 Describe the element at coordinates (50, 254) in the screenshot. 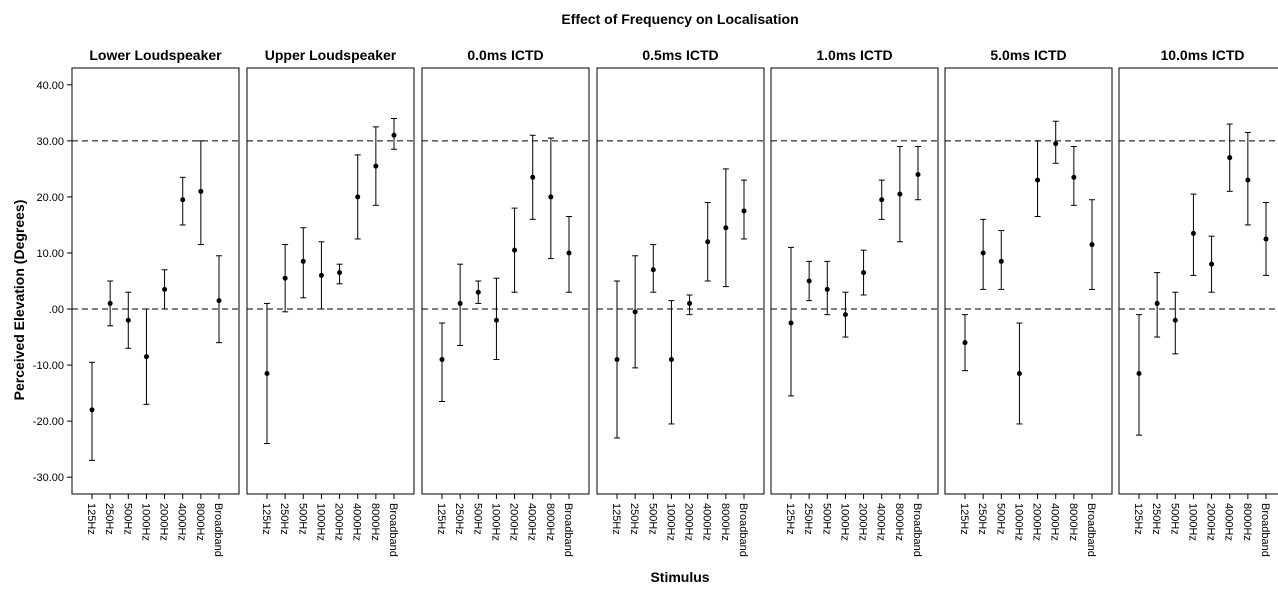

I see `y-tick-label: 10.00` at that location.